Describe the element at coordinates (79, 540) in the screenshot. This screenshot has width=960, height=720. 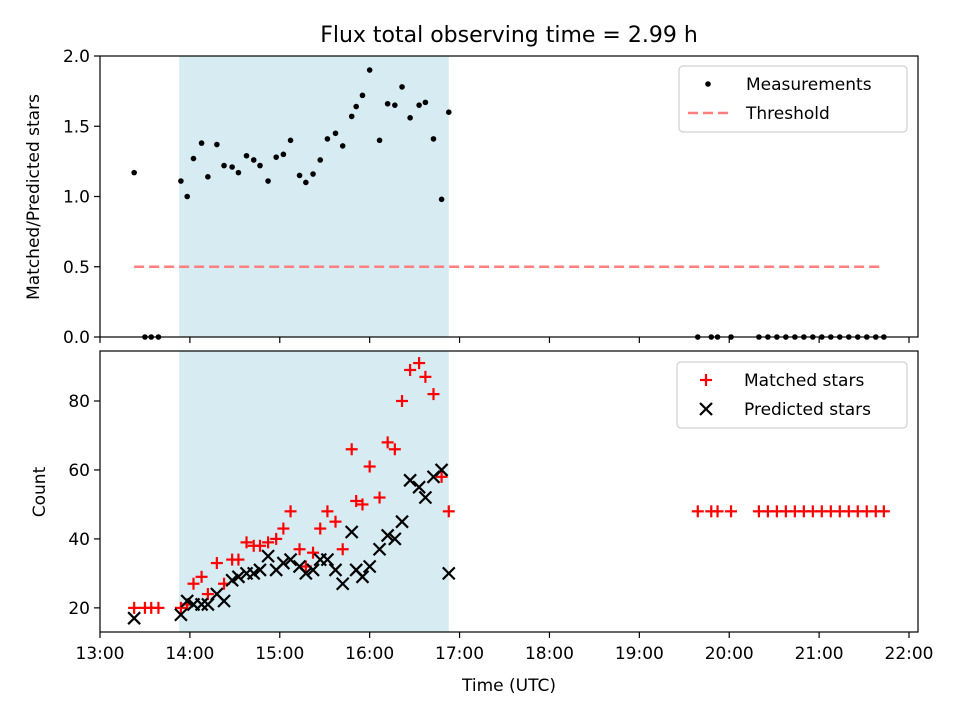
I see `y-tick-label: 40` at that location.